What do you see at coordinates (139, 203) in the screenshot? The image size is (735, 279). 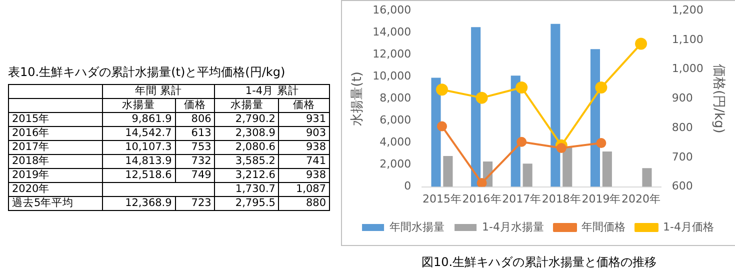 I see `text: 12,368.9` at bounding box center [139, 203].